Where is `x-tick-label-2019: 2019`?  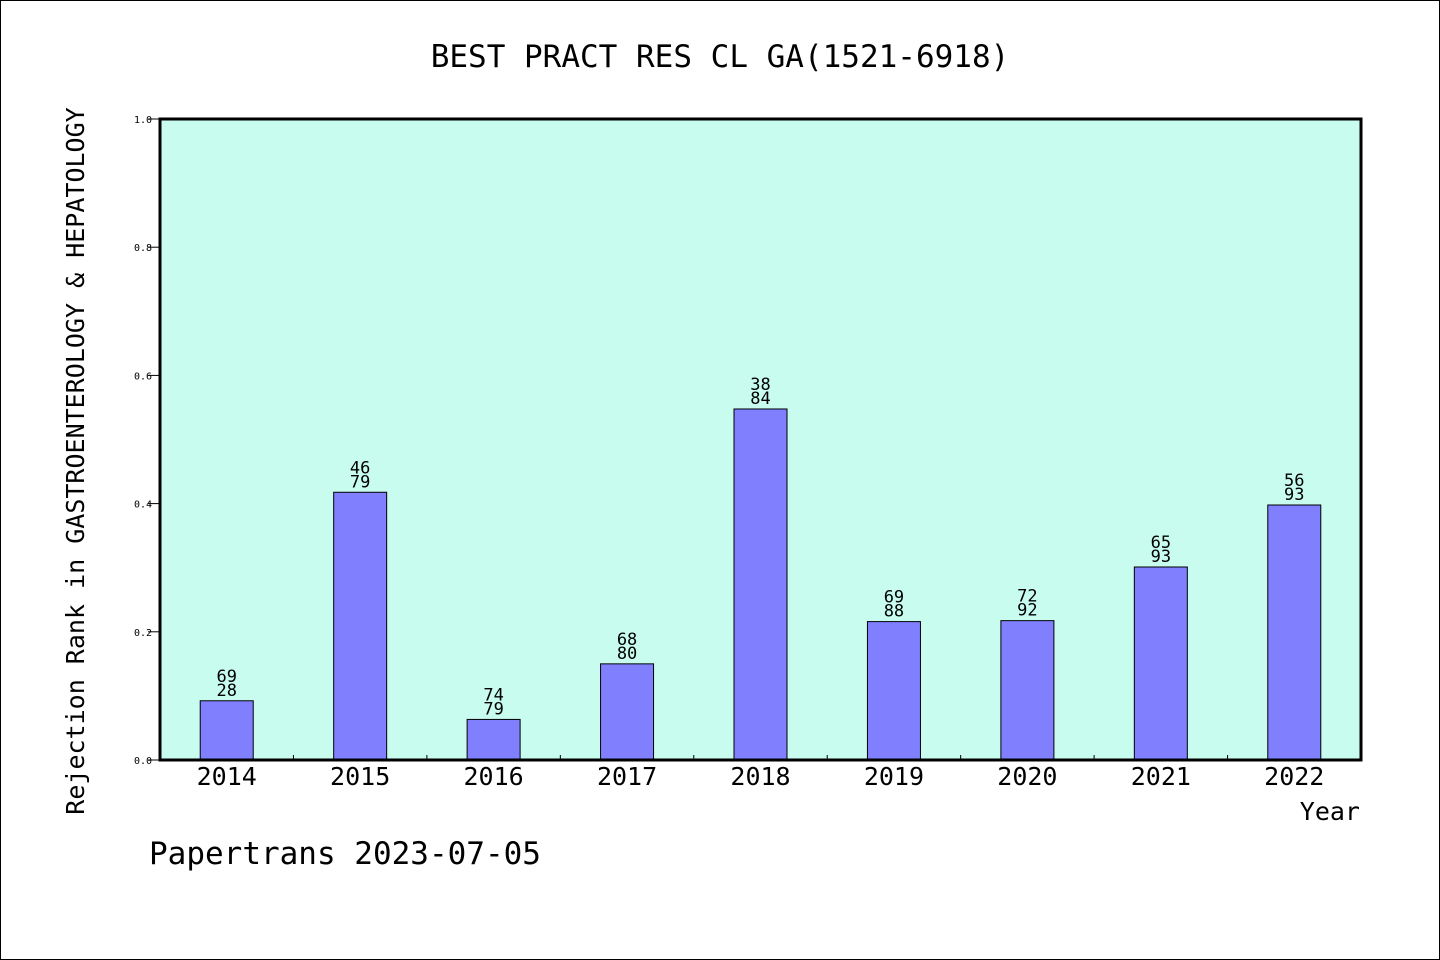
x-tick-label-2019: 2019 is located at coordinates (894, 776).